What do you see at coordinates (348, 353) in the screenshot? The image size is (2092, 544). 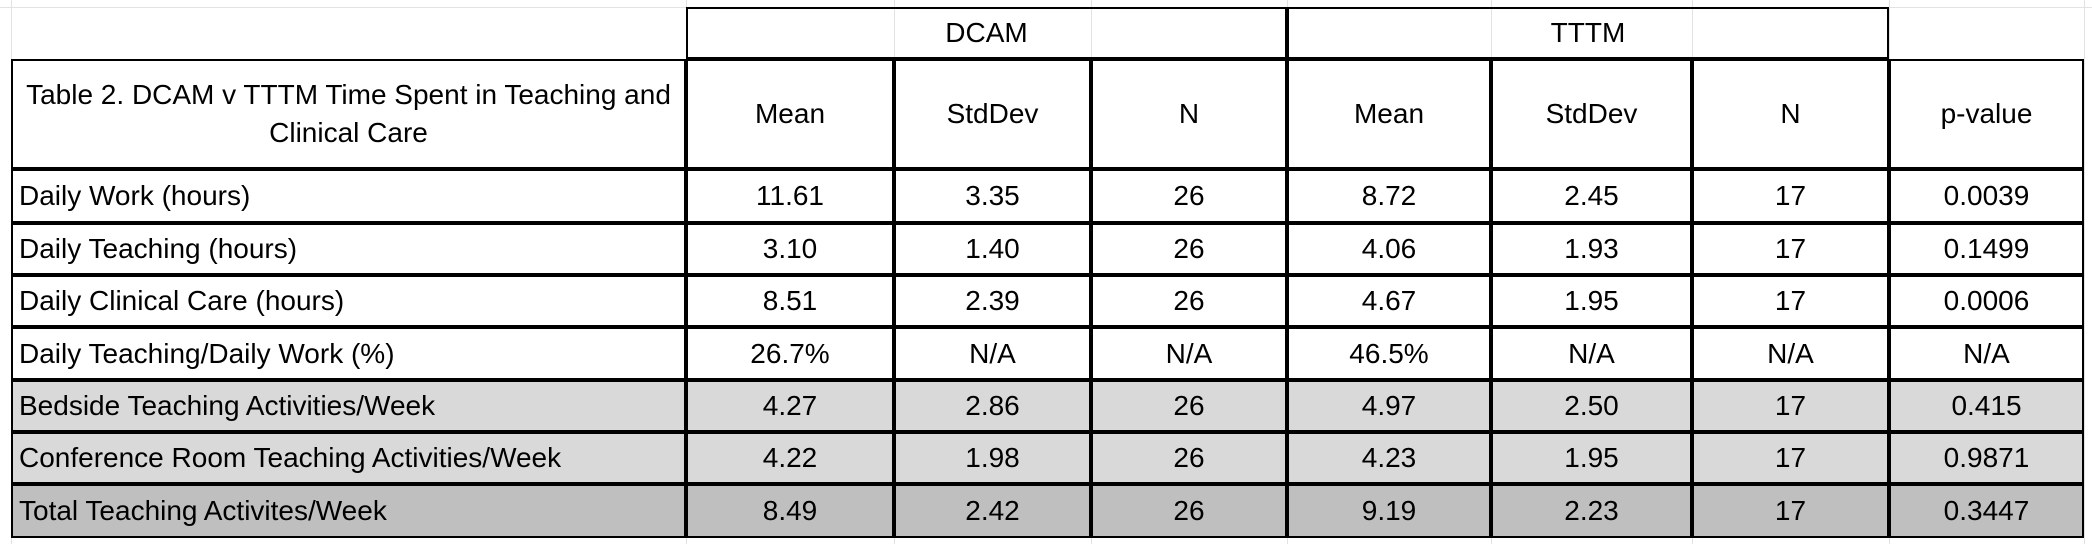 I see `row-label: Daily Teaching/Daily Work (%)` at bounding box center [348, 353].